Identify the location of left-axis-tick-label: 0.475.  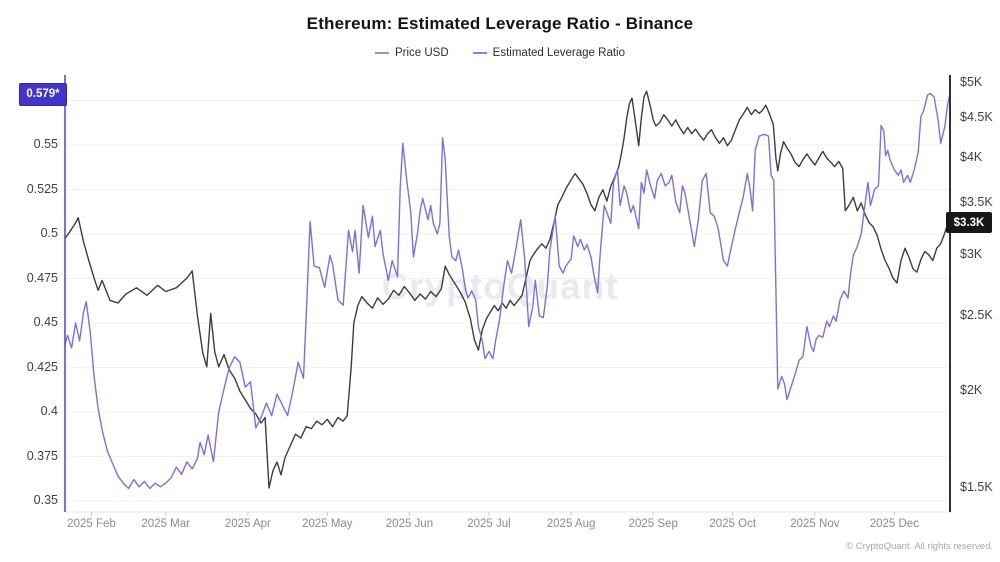
(42, 277).